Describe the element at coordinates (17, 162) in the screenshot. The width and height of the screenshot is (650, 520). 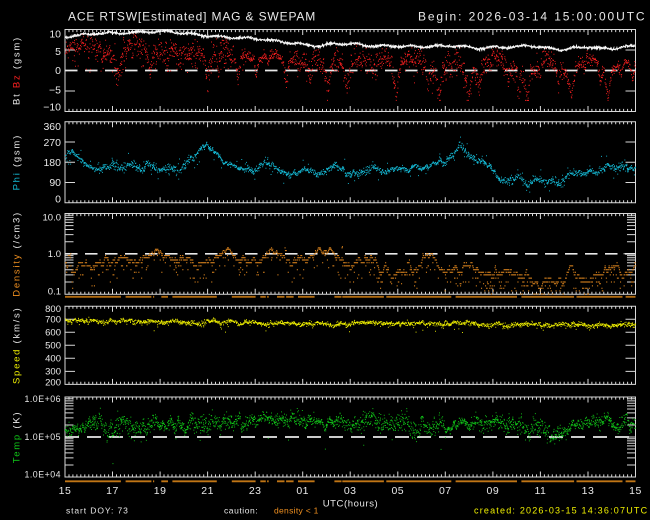
I see `svg-text: Phi (gsm)` at that location.